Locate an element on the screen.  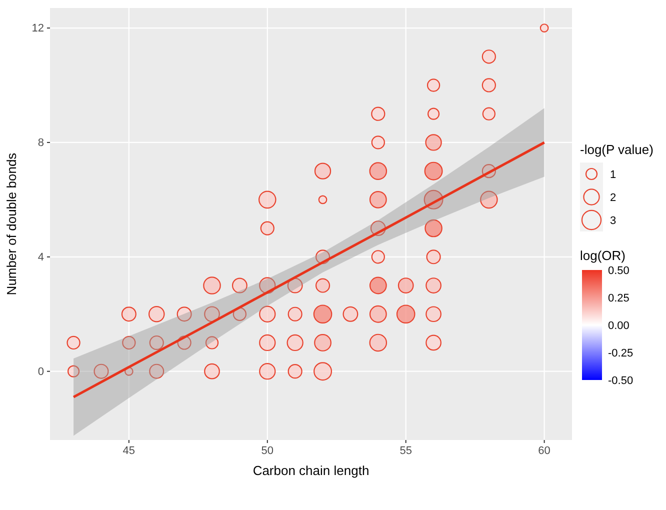
y-tick-label: 12 is located at coordinates (38, 28).